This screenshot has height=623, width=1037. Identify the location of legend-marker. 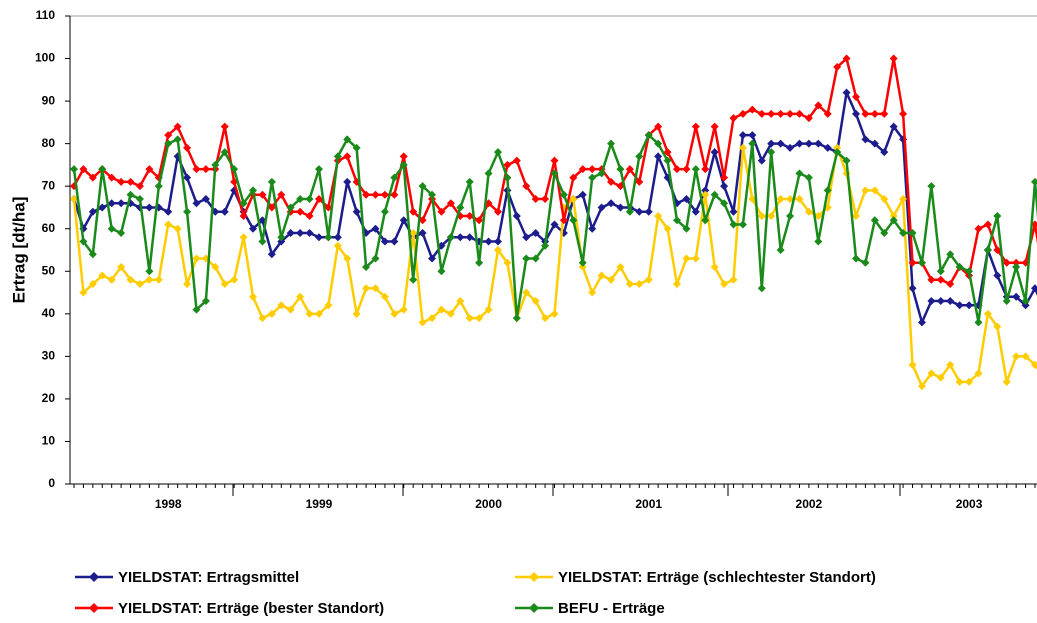
(534, 577).